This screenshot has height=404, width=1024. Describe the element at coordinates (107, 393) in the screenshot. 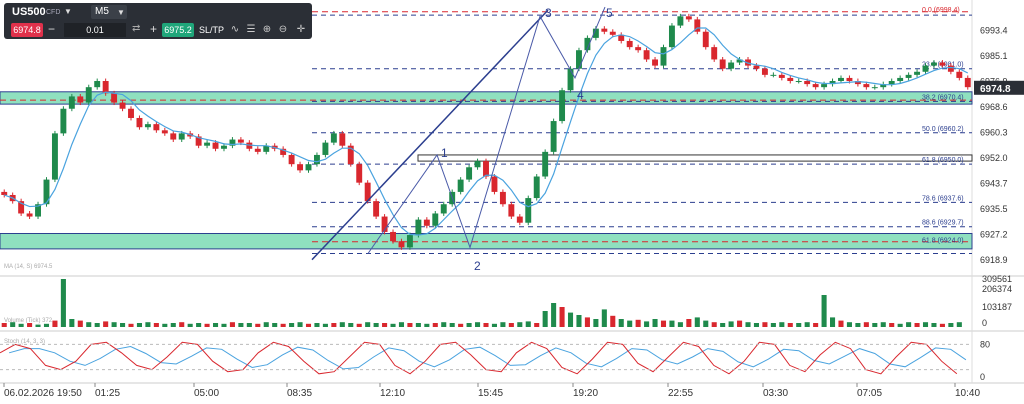

I see `time-tick-label: 01:25` at that location.